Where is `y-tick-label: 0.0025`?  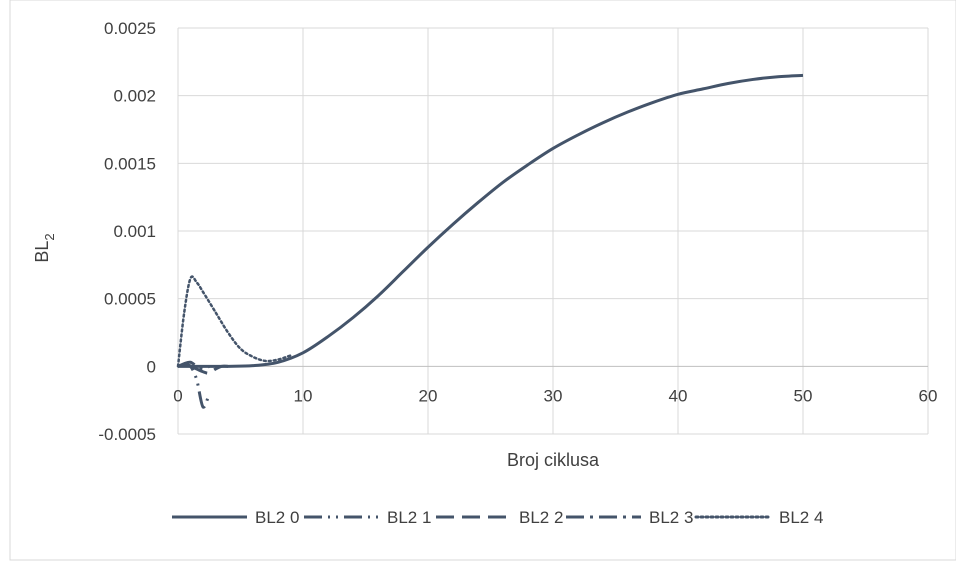 y-tick-label: 0.0025 is located at coordinates (130, 28).